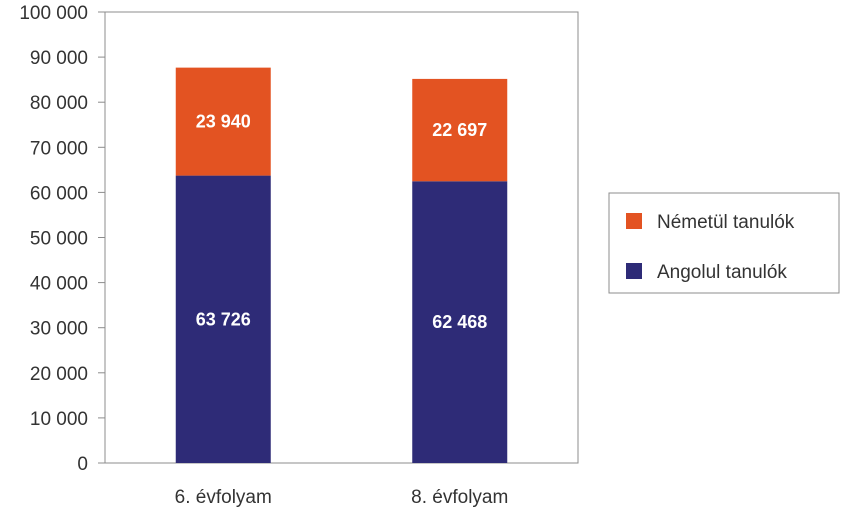  Describe the element at coordinates (59, 329) in the screenshot. I see `y-tick-label: 30 000` at that location.